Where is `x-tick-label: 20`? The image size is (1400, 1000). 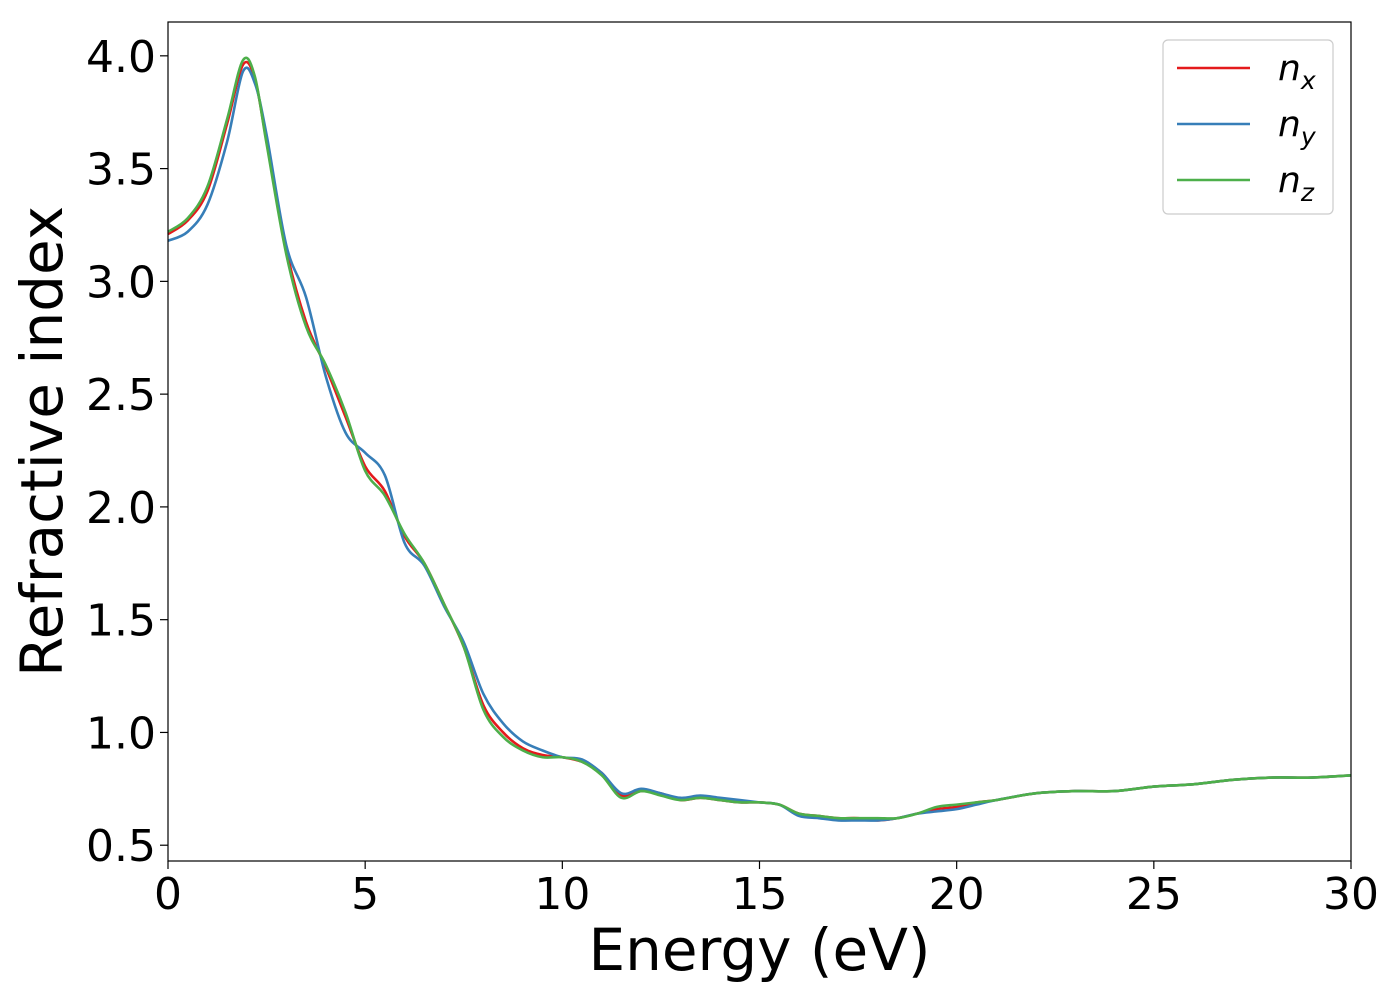 x-tick-label: 20 is located at coordinates (957, 894).